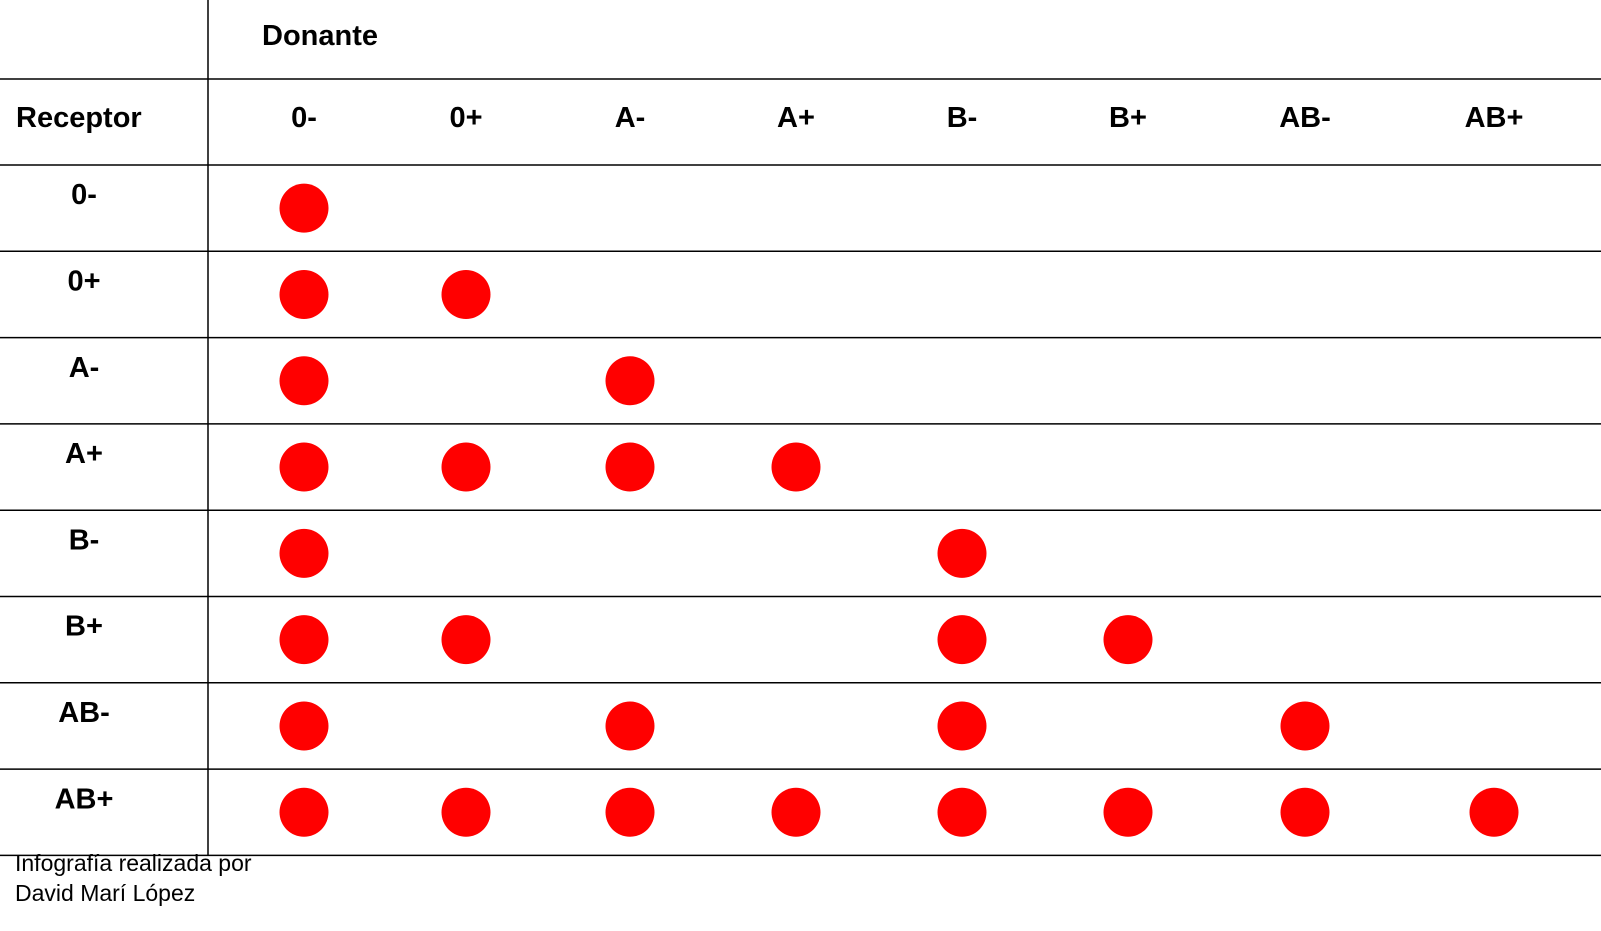 Image resolution: width=1601 pixels, height=931 pixels. Describe the element at coordinates (1494, 118) in the screenshot. I see `donor-label: AB+` at that location.